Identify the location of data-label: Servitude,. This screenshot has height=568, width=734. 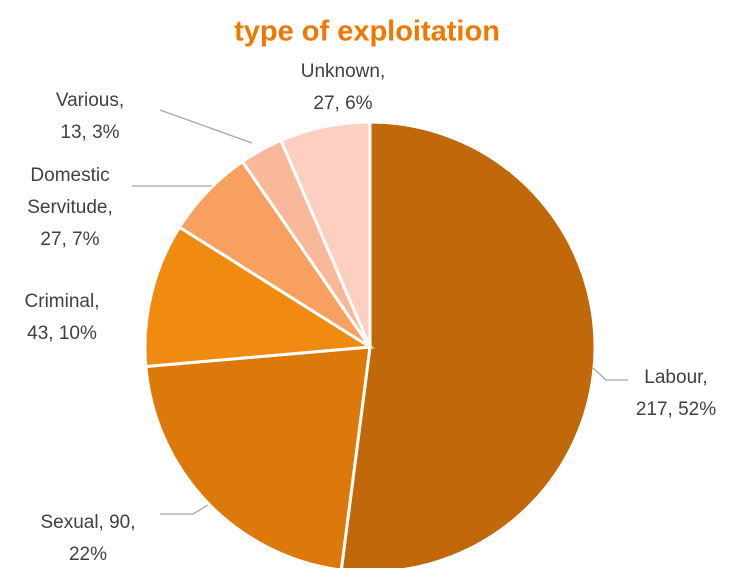
(70, 207).